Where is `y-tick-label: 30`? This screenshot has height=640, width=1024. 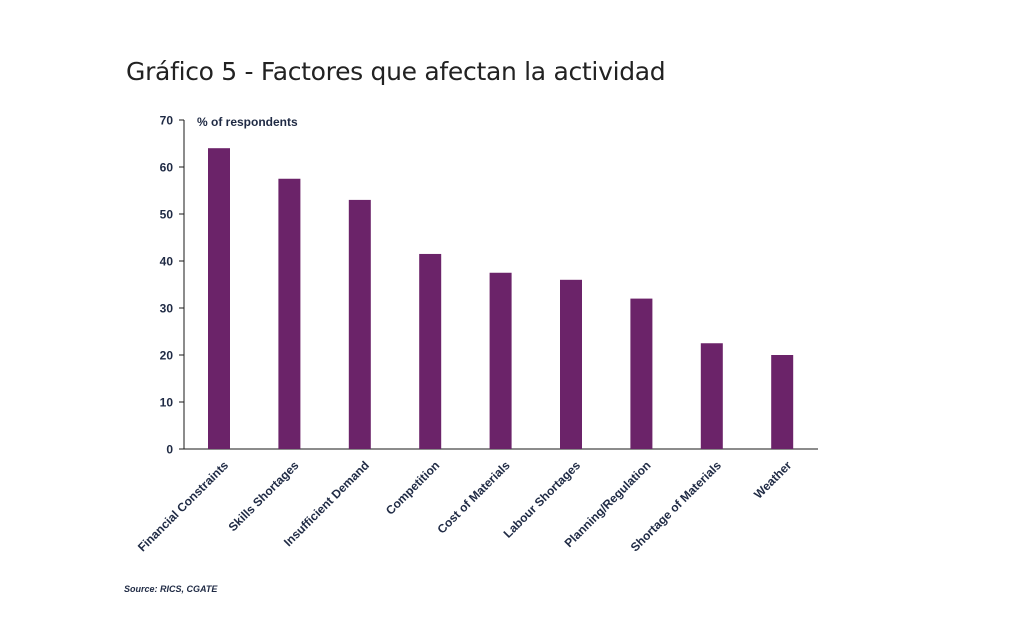 y-tick-label: 30 is located at coordinates (167, 309).